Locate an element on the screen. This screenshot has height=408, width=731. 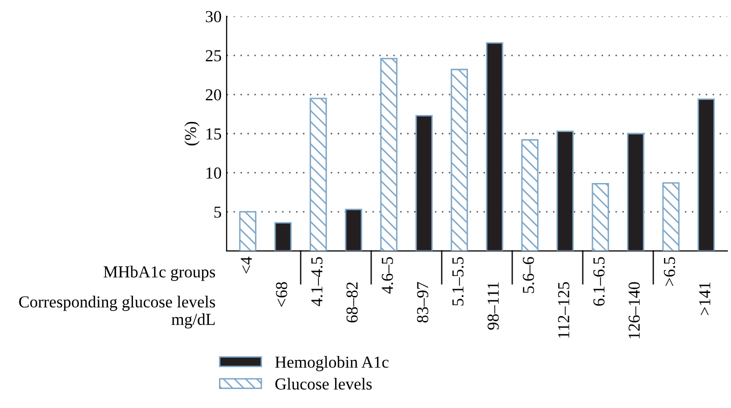
x-tick-label: <4 is located at coordinates (246, 265).